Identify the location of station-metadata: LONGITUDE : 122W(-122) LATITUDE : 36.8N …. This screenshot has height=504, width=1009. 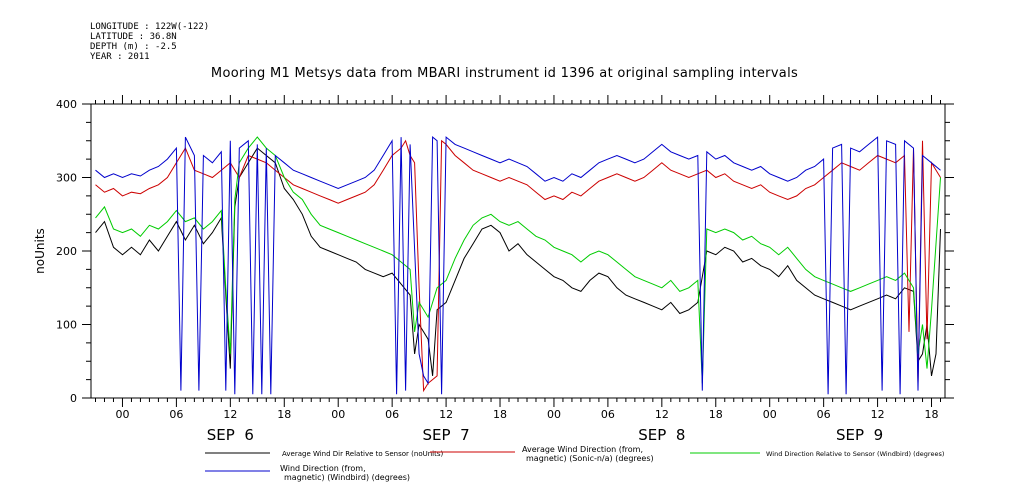
(149, 42).